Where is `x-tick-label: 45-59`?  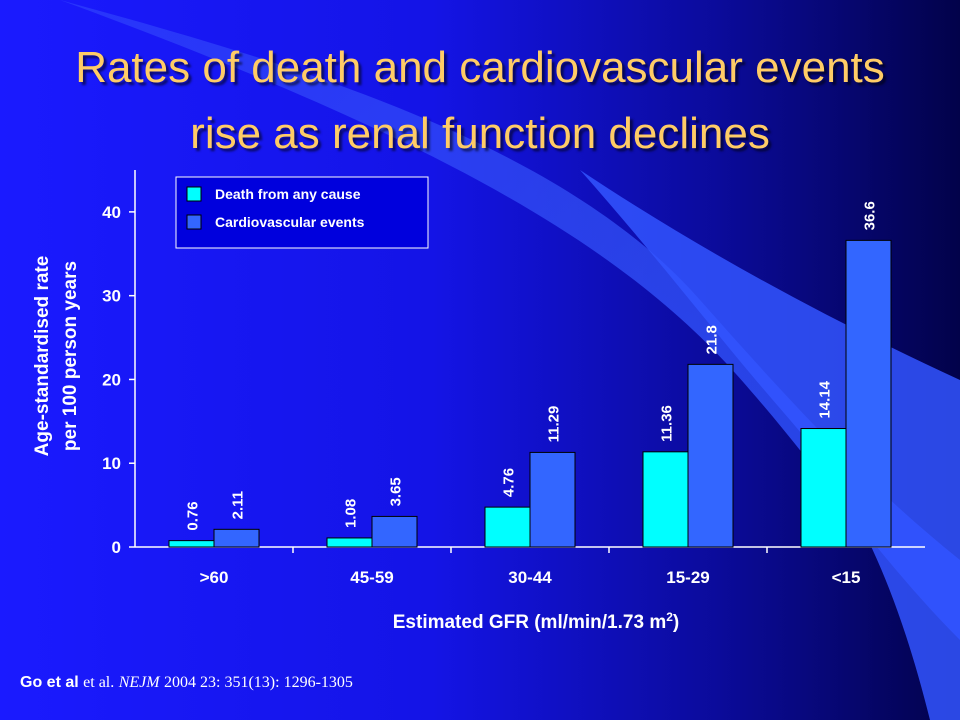 x-tick-label: 45-59 is located at coordinates (371, 577).